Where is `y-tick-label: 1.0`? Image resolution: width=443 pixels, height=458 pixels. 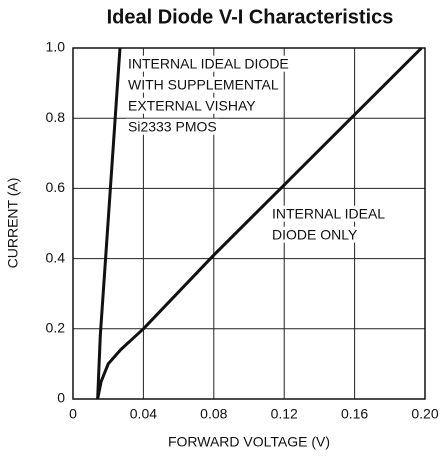
y-tick-label: 1.0 is located at coordinates (56, 47).